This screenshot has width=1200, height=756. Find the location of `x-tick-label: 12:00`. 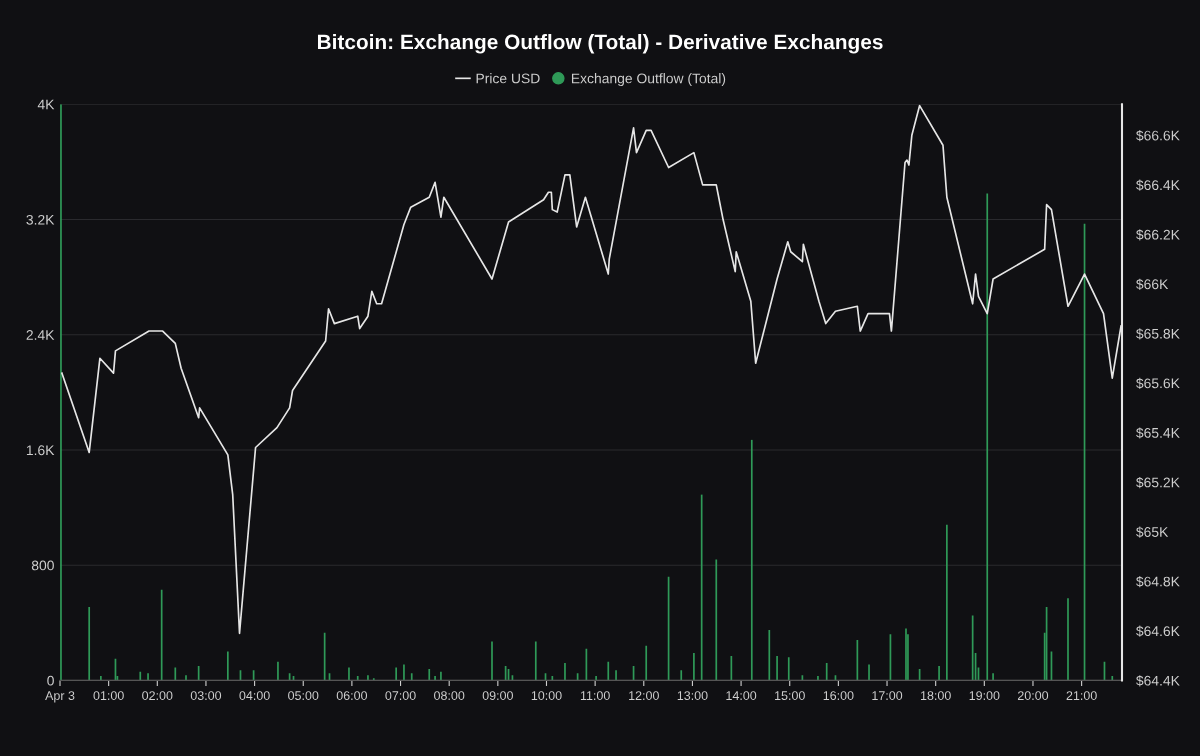

x-tick-label: 12:00 is located at coordinates (644, 695).